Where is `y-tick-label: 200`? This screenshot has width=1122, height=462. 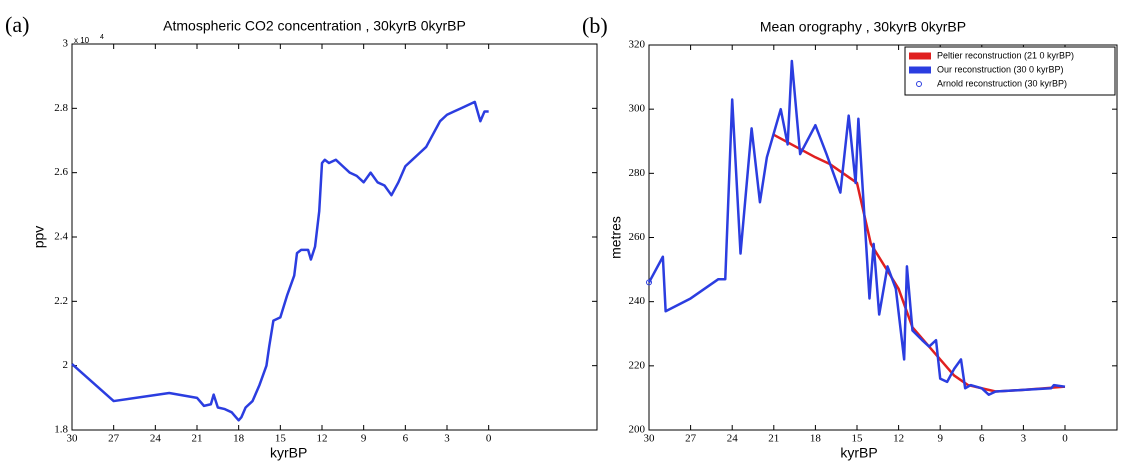
y-tick-label: 200 is located at coordinates (637, 430).